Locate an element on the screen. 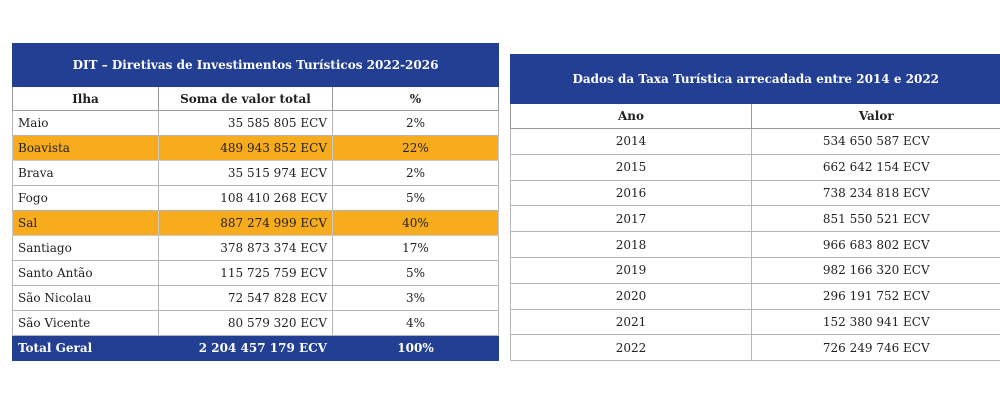  ano-cell: 2021 is located at coordinates (631, 322).